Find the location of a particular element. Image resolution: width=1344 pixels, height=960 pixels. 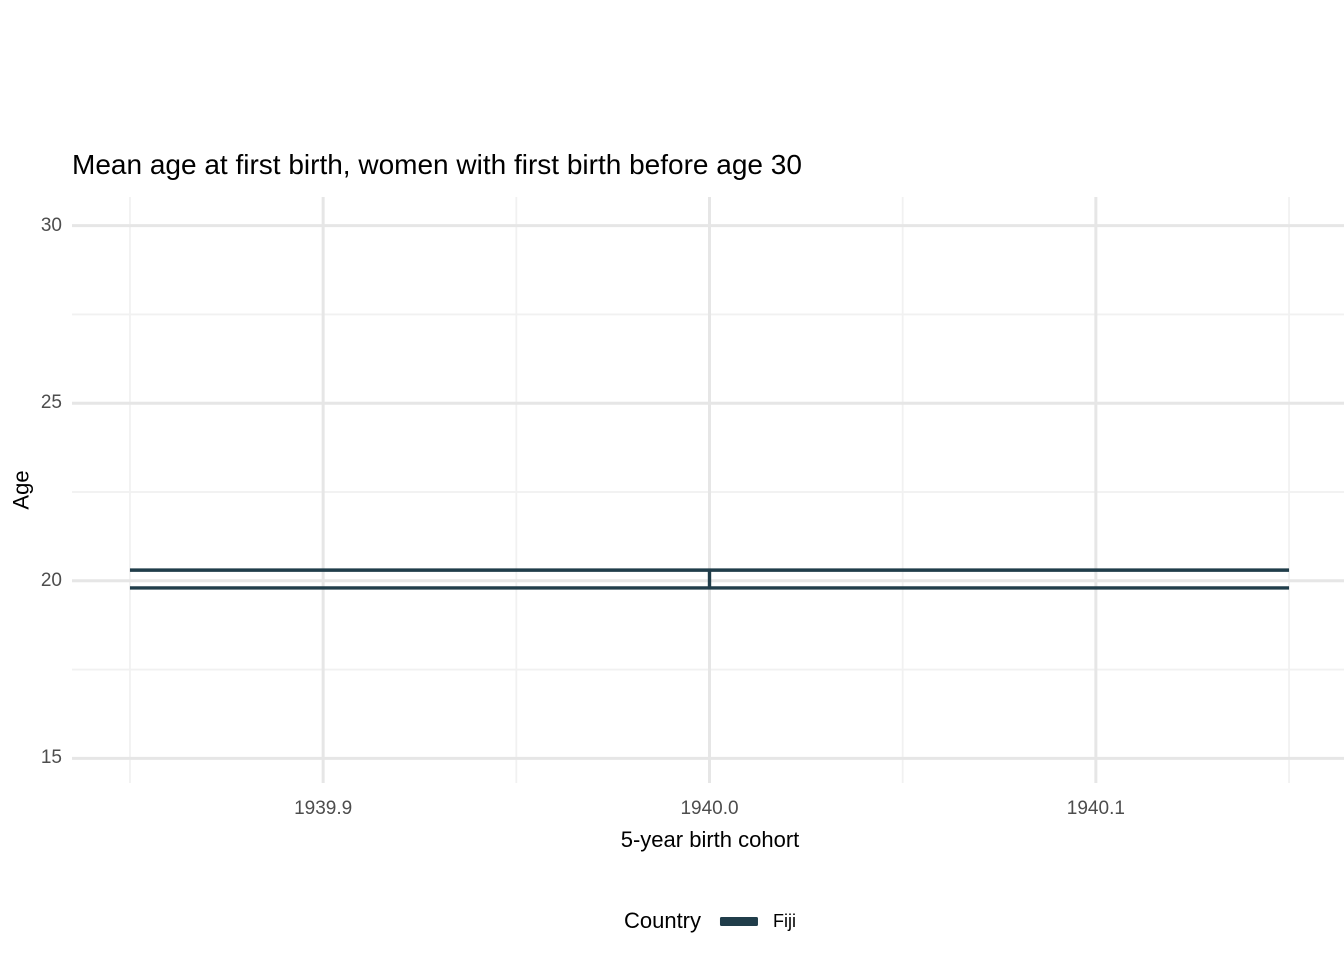

y-tick-label: 15 is located at coordinates (51, 758).